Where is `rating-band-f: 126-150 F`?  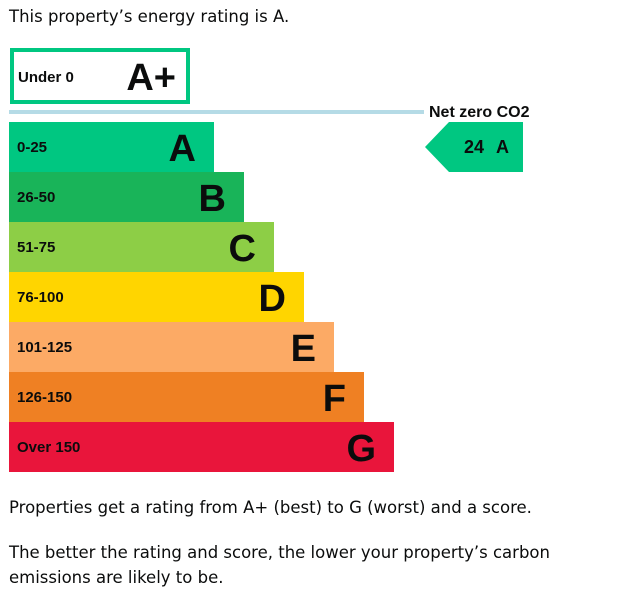 rating-band-f: 126-150 F is located at coordinates (186, 397).